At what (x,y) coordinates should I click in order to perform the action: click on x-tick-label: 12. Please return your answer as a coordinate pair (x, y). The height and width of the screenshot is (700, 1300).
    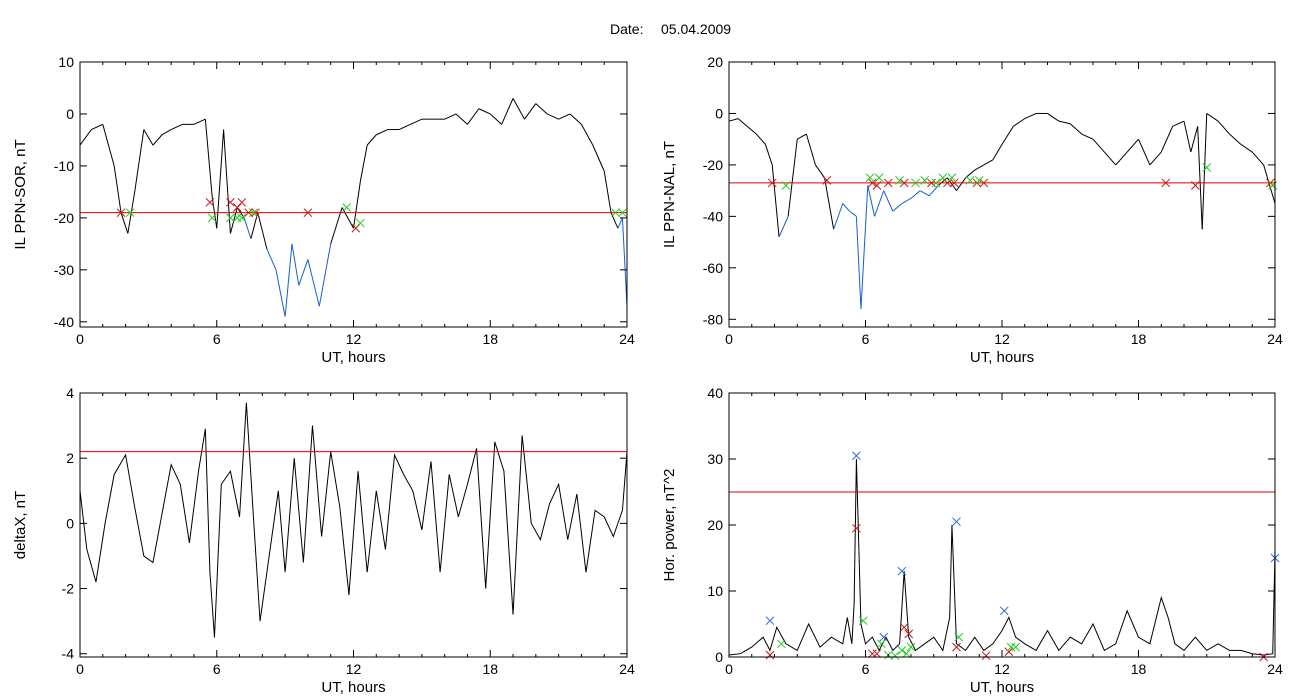
    Looking at the image, I should click on (354, 339).